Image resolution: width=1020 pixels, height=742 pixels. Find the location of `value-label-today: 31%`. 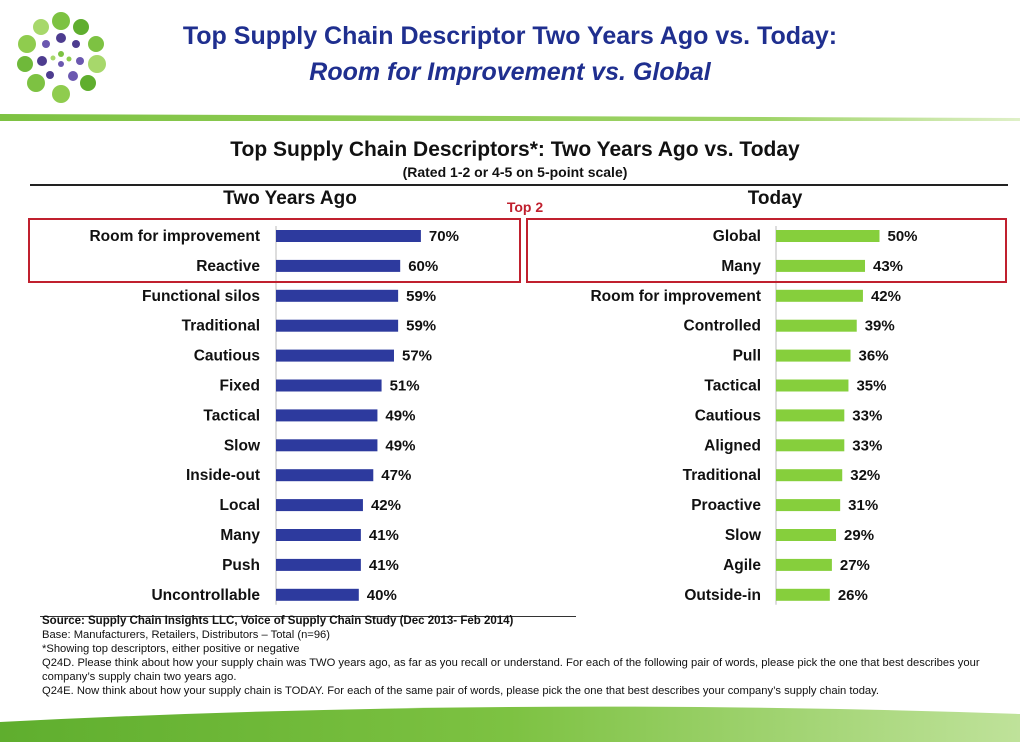

value-label-today: 31% is located at coordinates (863, 505).